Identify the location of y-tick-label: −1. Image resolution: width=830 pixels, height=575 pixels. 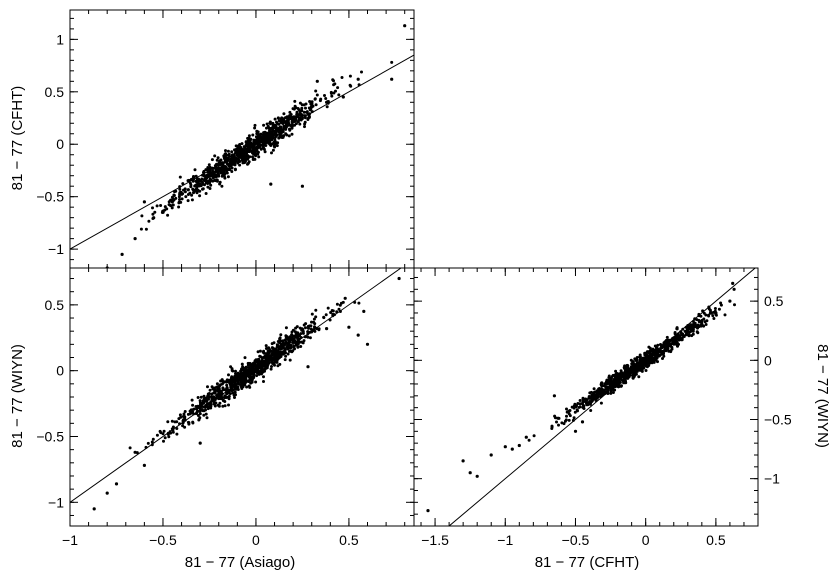
(56, 249).